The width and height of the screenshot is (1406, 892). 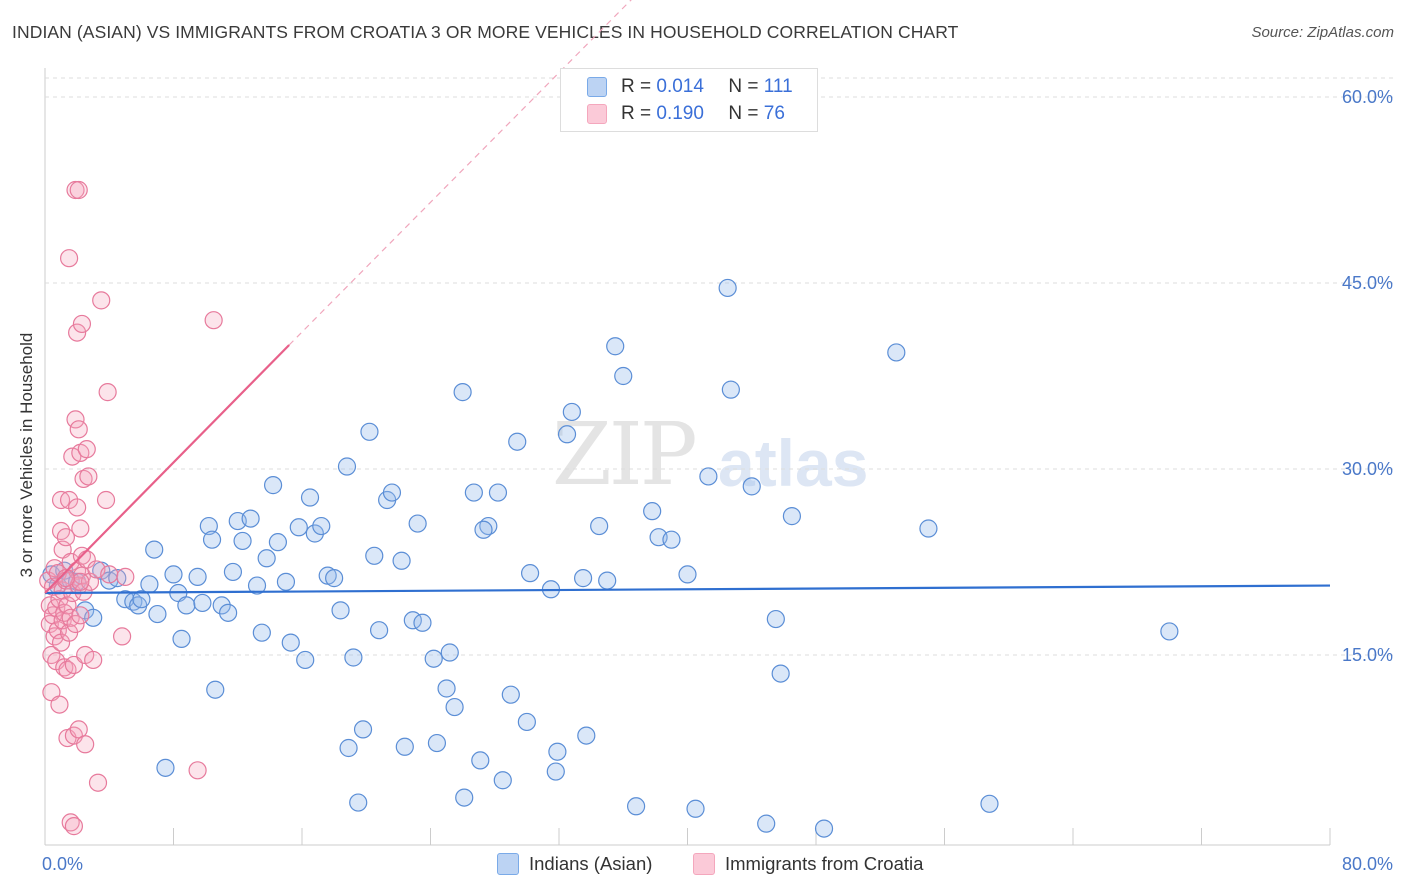 What do you see at coordinates (625, 455) in the screenshot?
I see `watermark-zip: ZIP` at bounding box center [625, 455].